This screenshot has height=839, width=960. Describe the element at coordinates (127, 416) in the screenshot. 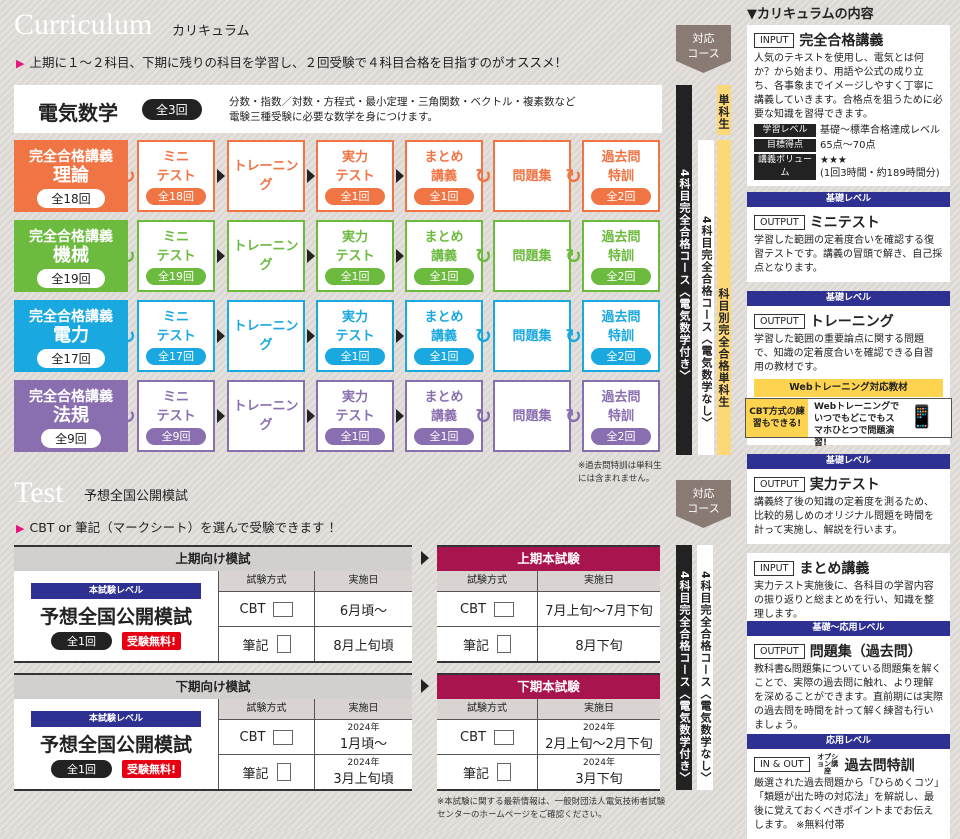

I see `cycle-arrow-icon: ↻` at that location.